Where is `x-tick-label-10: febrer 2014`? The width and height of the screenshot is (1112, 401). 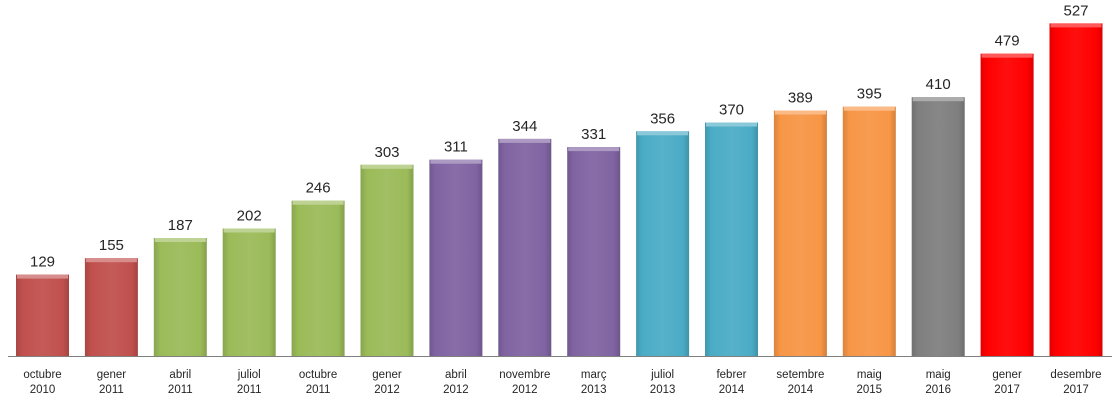 x-tick-label-10: febrer 2014 is located at coordinates (731, 382).